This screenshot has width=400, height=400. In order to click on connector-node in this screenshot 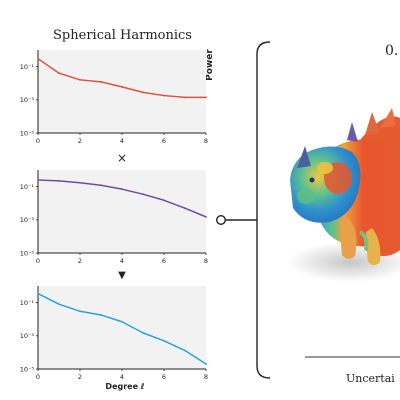, I will do `click(220, 219)`.